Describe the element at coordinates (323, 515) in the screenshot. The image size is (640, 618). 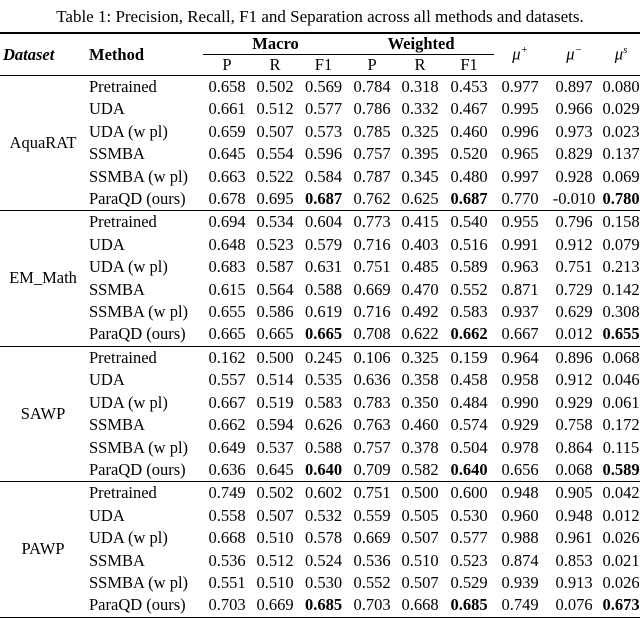
I see `metric-cell: 0.532` at that location.